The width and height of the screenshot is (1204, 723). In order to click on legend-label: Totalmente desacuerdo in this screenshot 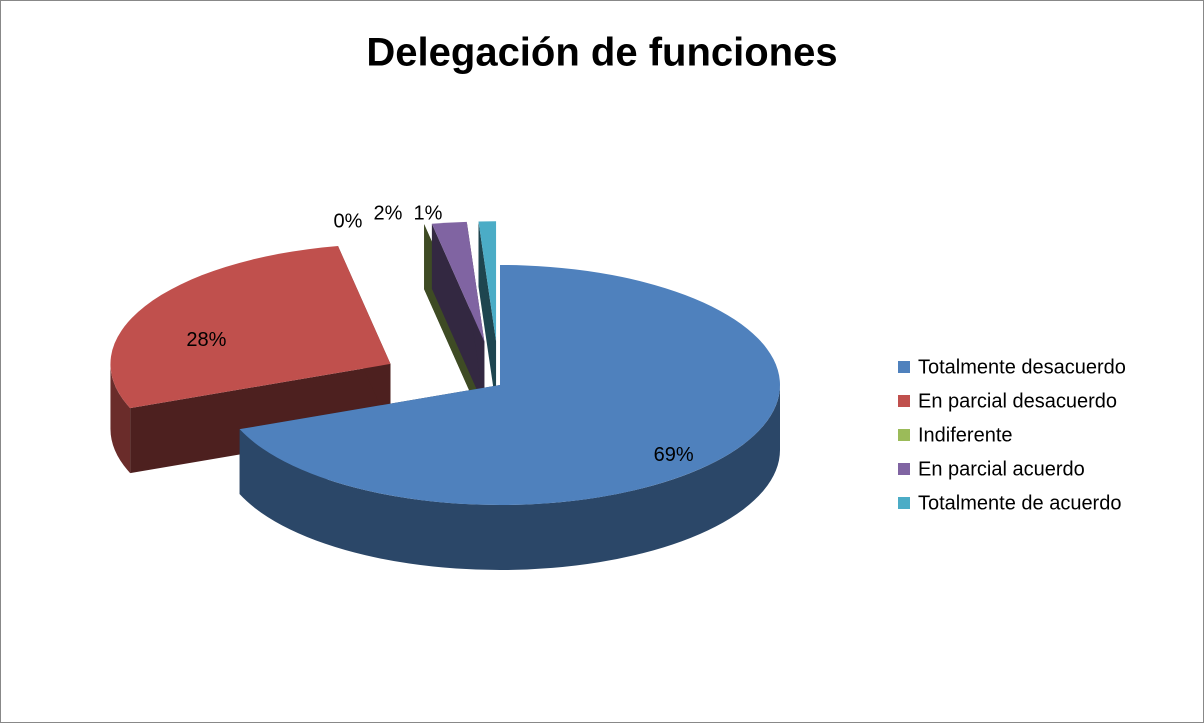, I will do `click(1022, 367)`.